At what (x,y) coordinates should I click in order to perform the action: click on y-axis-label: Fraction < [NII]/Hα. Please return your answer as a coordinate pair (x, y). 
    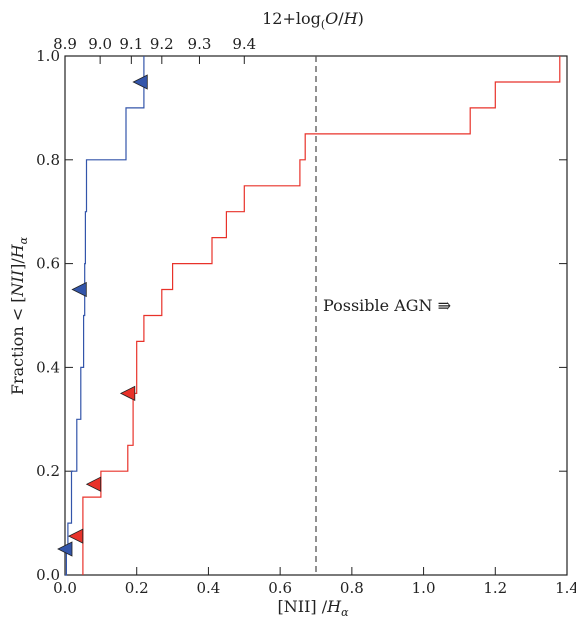
    Looking at the image, I should click on (19, 315).